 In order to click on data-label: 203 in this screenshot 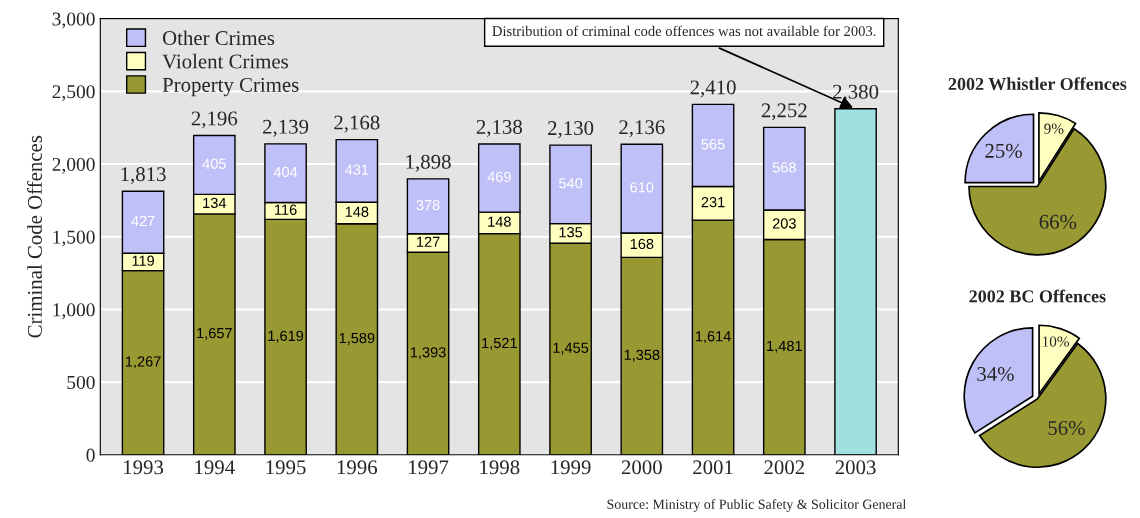, I will do `click(784, 223)`.